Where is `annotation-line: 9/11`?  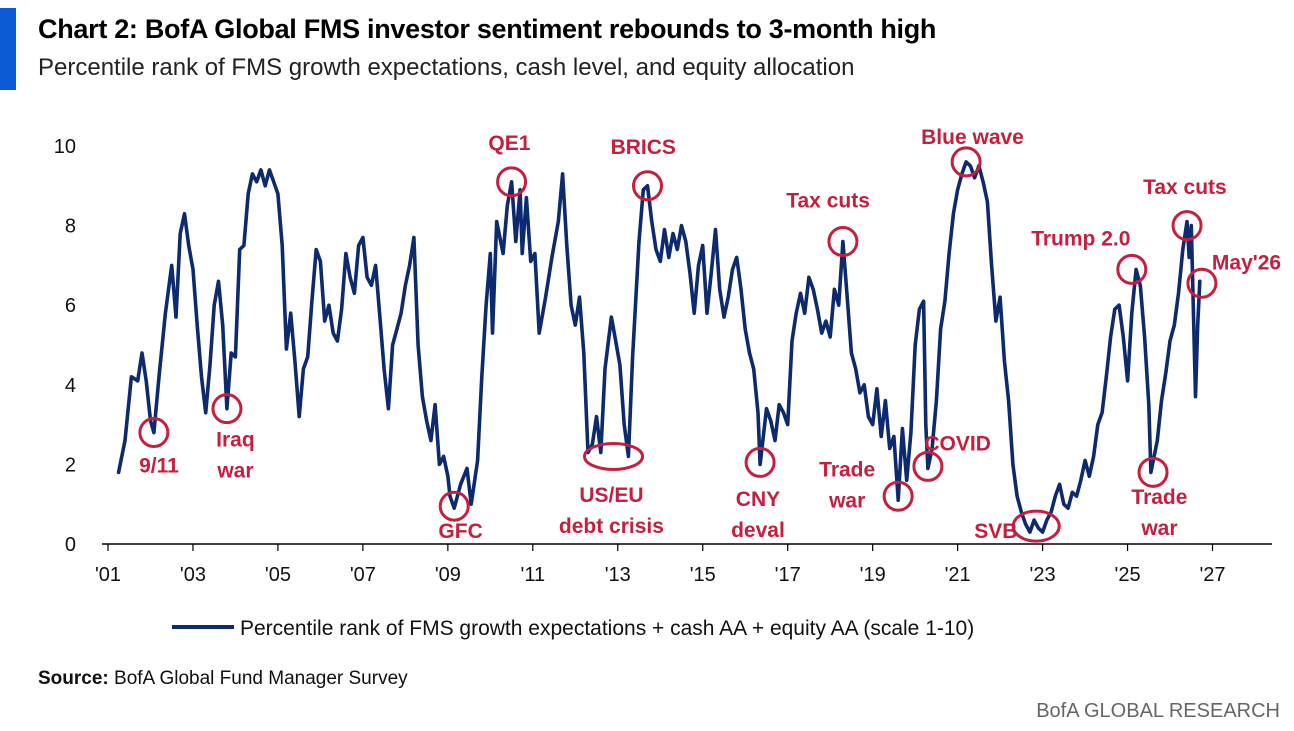 annotation-line: 9/11 is located at coordinates (159, 465).